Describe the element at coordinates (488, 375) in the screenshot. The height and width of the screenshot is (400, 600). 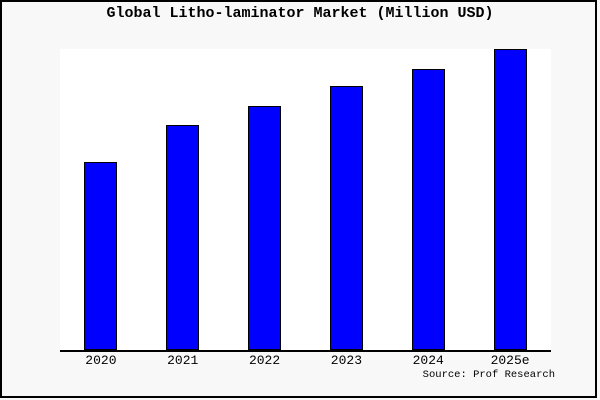
I see `source-note: Source: Prof Research` at that location.